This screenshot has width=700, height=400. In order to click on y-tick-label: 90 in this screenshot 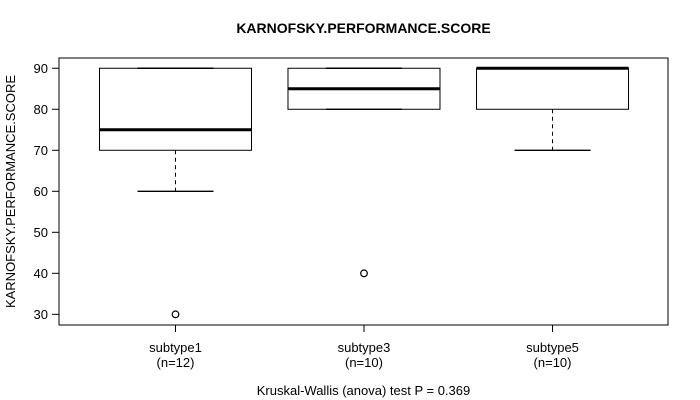, I will do `click(41, 68)`.